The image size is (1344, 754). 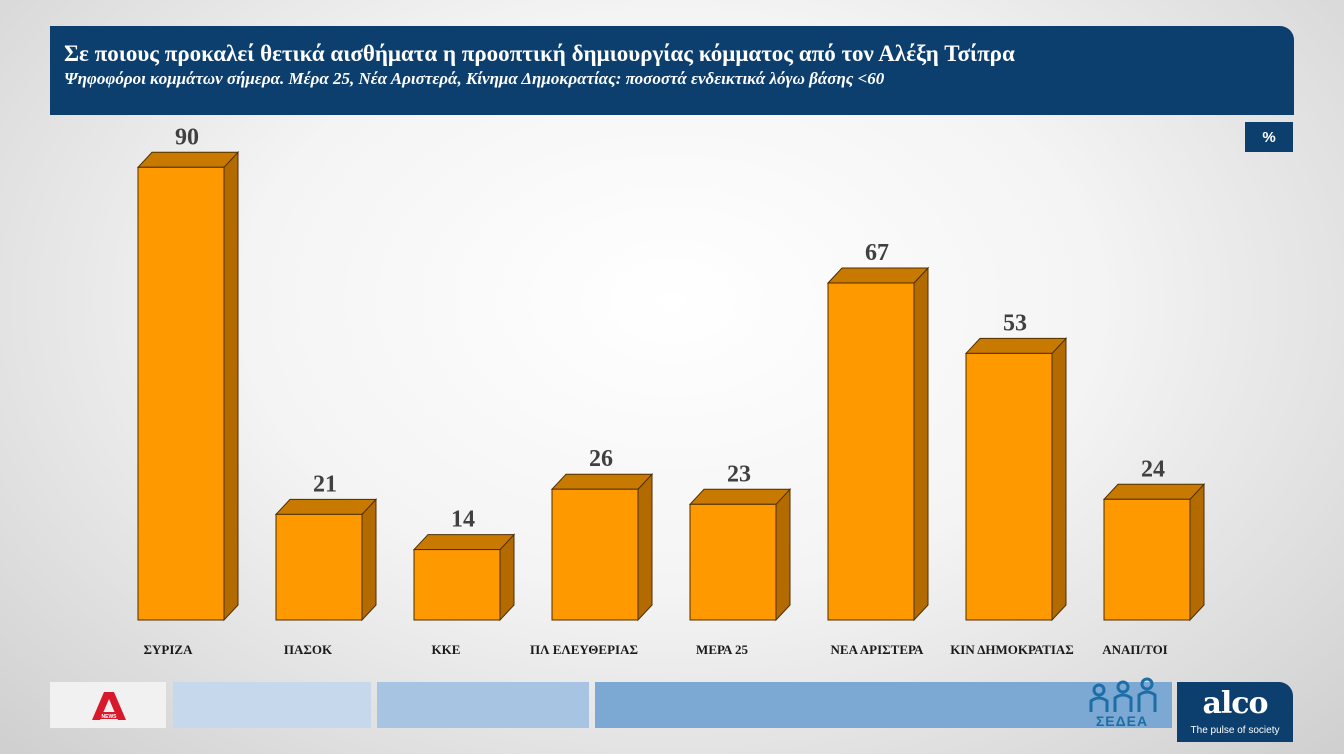 I want to click on sedea-logo-text: ΣΕΔΕΑ, so click(x=1122, y=721).